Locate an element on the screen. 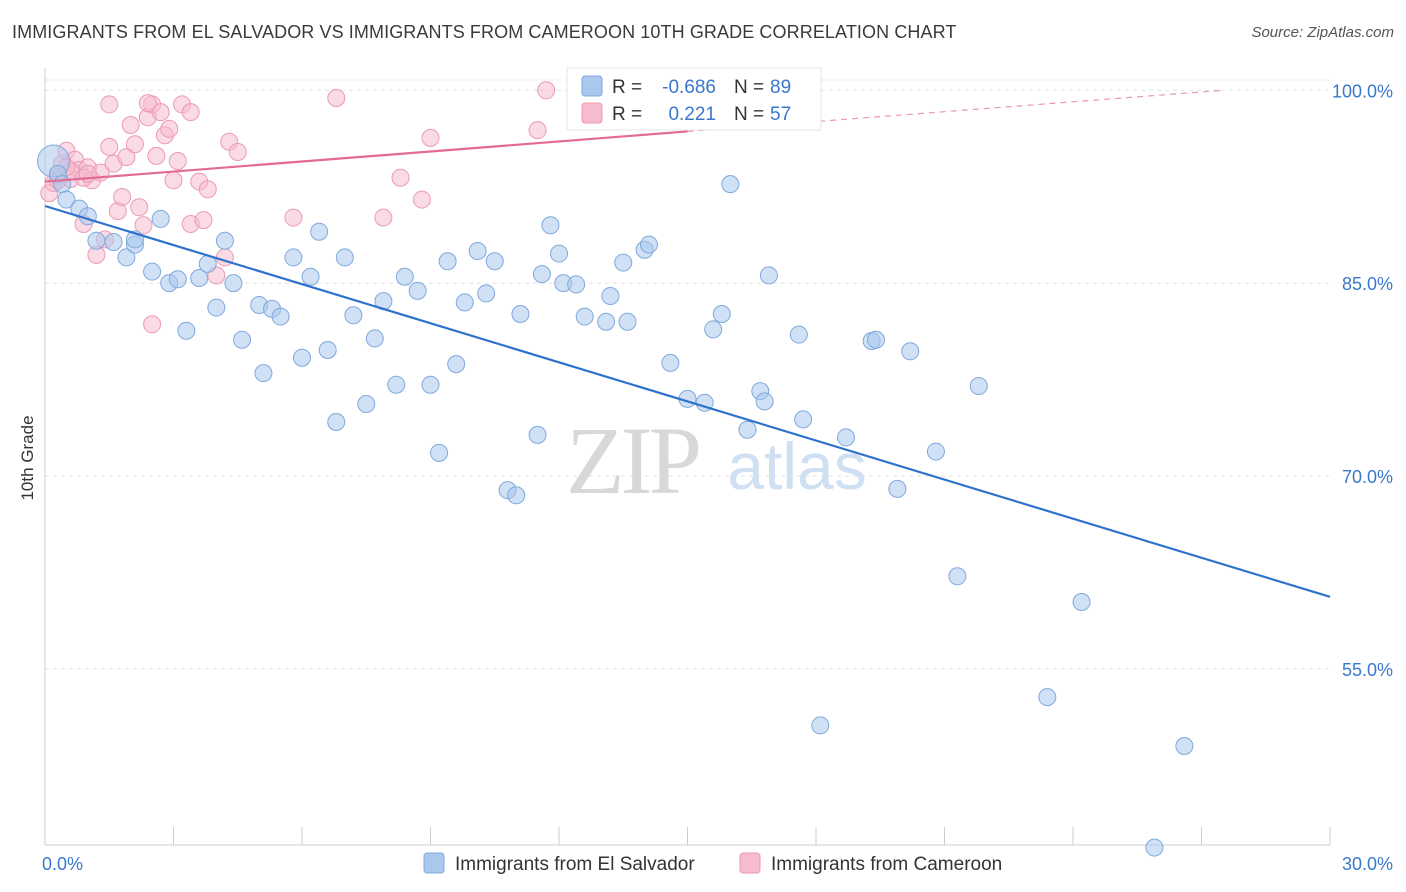  y-tick-label: 55.0% is located at coordinates (1367, 670).